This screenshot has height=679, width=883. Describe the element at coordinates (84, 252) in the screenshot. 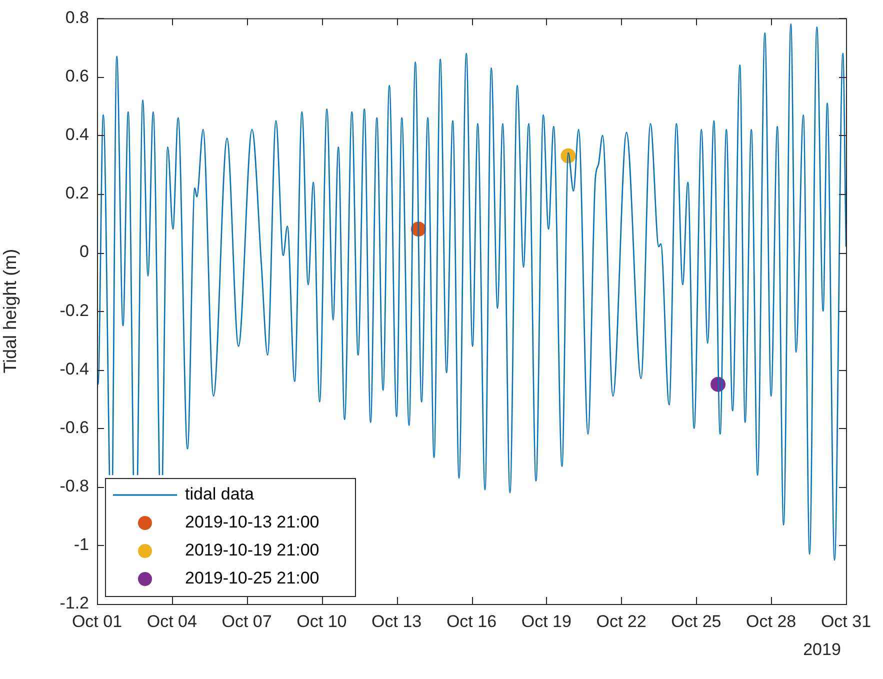

I see `y-tick-label: 0` at that location.